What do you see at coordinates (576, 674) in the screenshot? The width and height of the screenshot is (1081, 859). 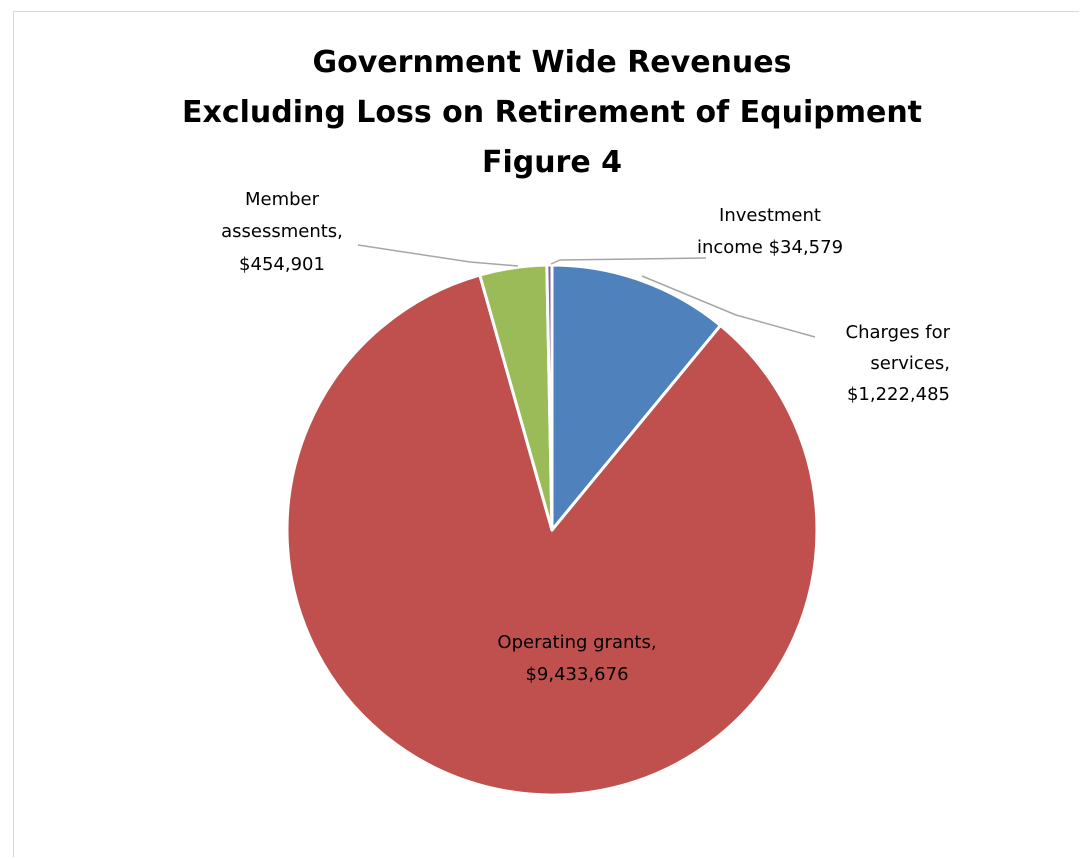 I see `label-operating-line-2: $9,433,676` at bounding box center [576, 674].